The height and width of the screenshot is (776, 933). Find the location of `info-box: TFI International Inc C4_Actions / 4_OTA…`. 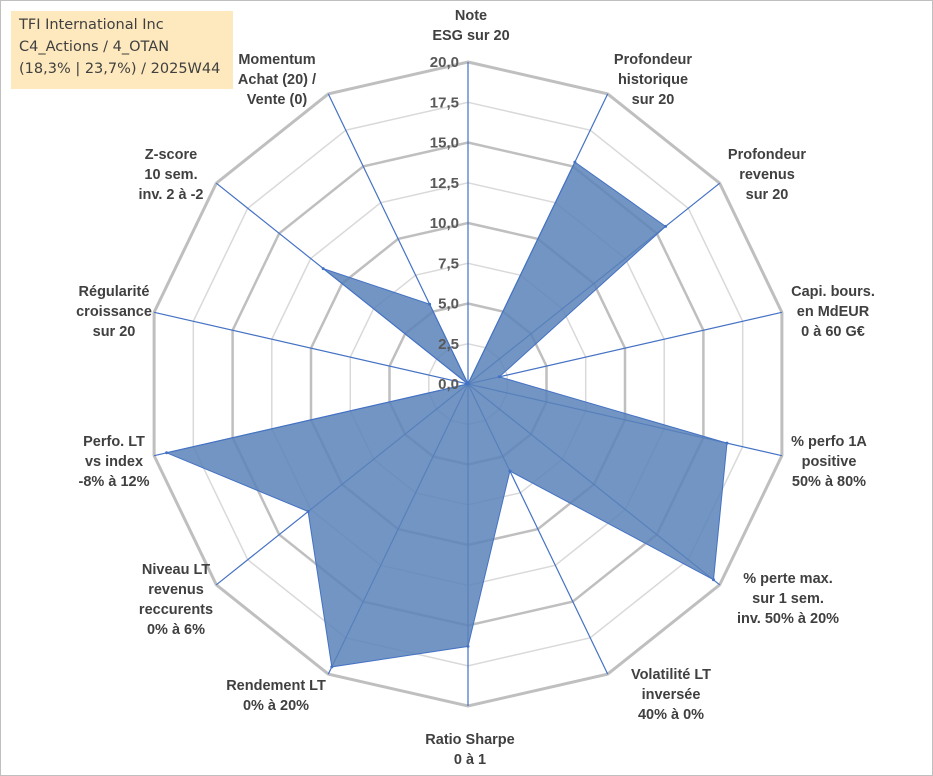

info-box: TFI International Inc C4_Actions / 4_OTA… is located at coordinates (122, 50).